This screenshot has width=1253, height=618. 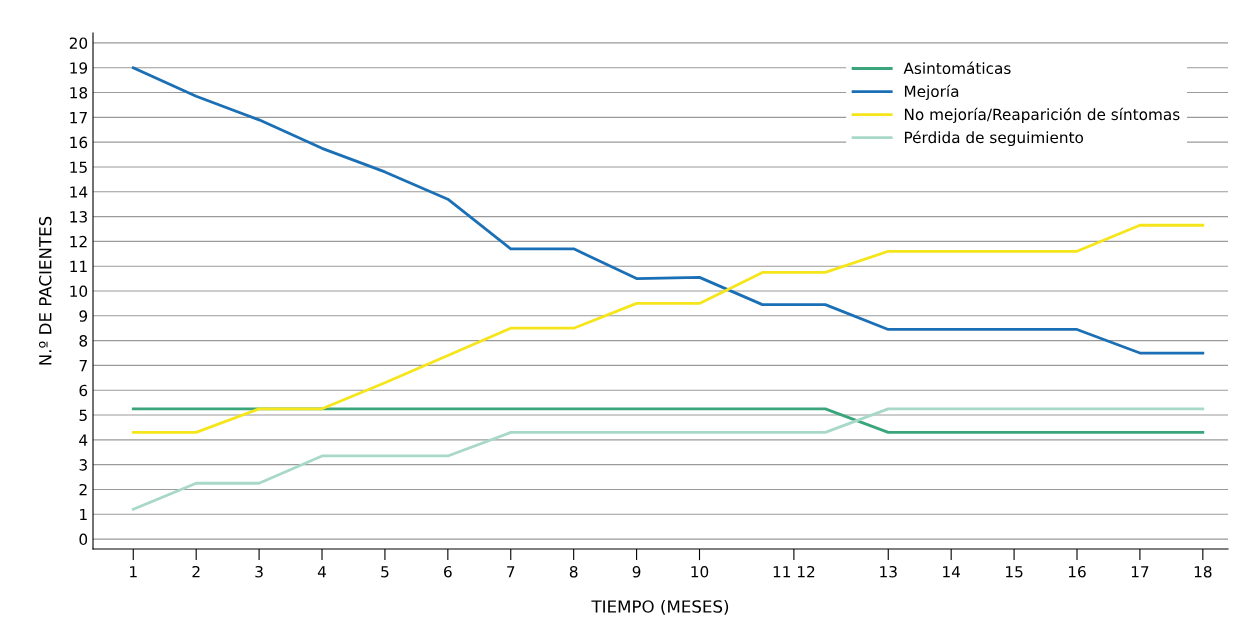 What do you see at coordinates (448, 571) in the screenshot?
I see `x-tick-label: 6` at bounding box center [448, 571].